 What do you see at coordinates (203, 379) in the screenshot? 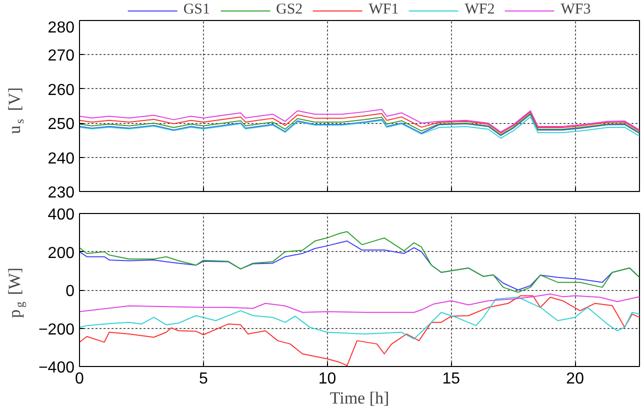
I see `x-tick-label: 5` at bounding box center [203, 379].